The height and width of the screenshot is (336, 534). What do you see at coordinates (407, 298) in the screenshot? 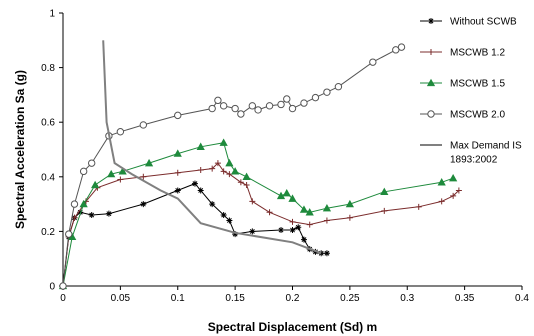
I see `x-tick-label: 0.3` at bounding box center [407, 298].